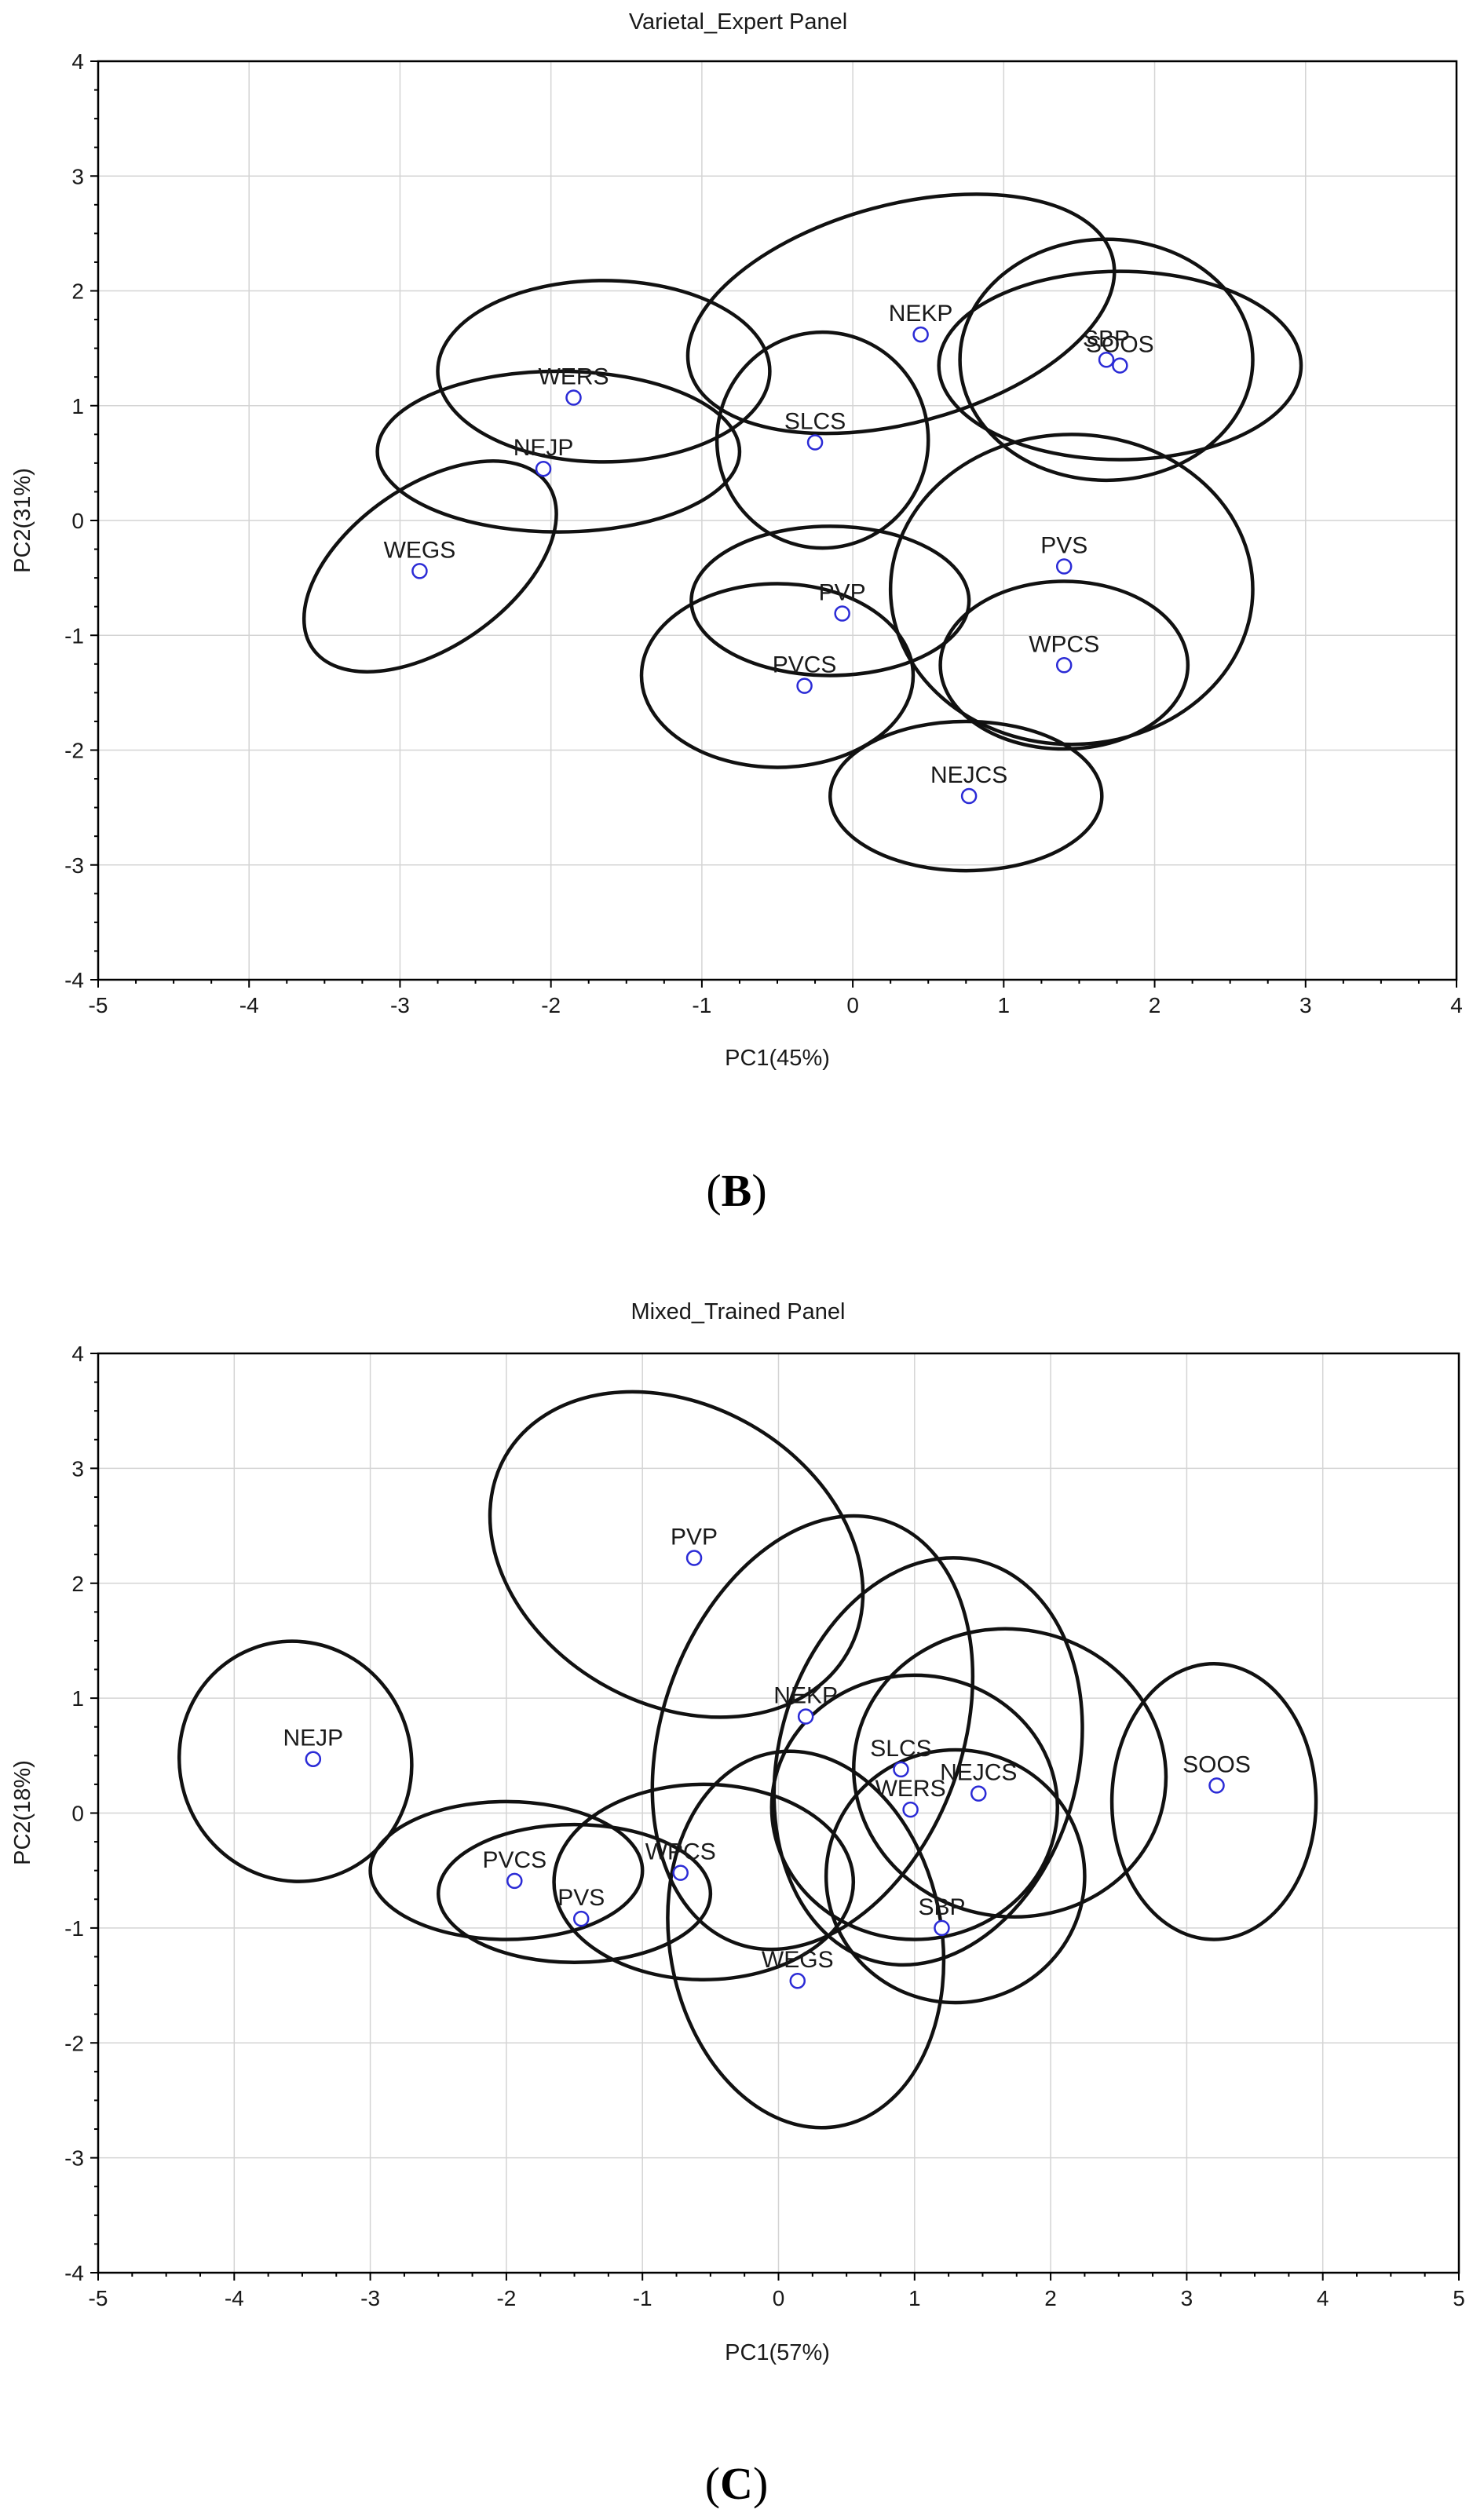 This screenshot has height=2520, width=1473. Describe the element at coordinates (98, 2298) in the screenshot. I see `c-x-tick-label: -5` at that location.